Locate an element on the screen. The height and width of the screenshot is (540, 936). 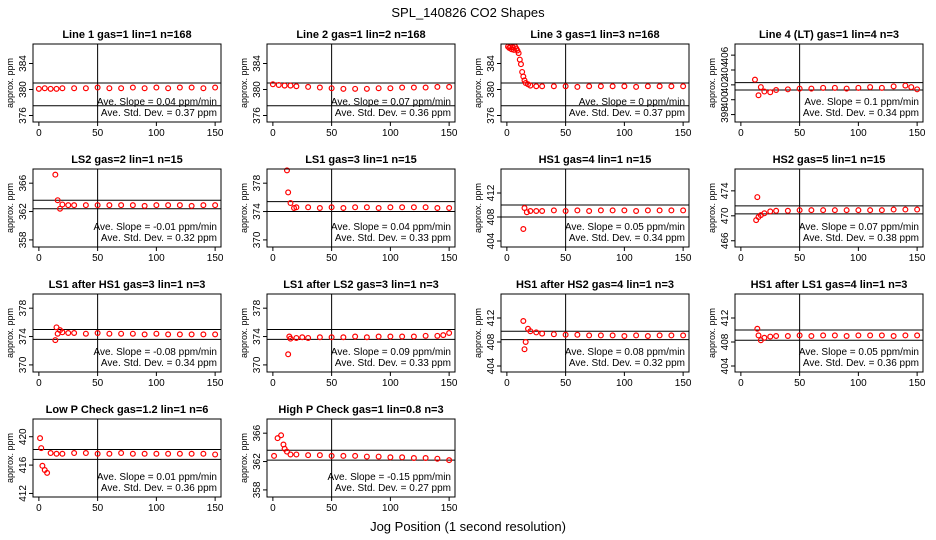
y-tick-label: 358 is located at coordinates (257, 489).